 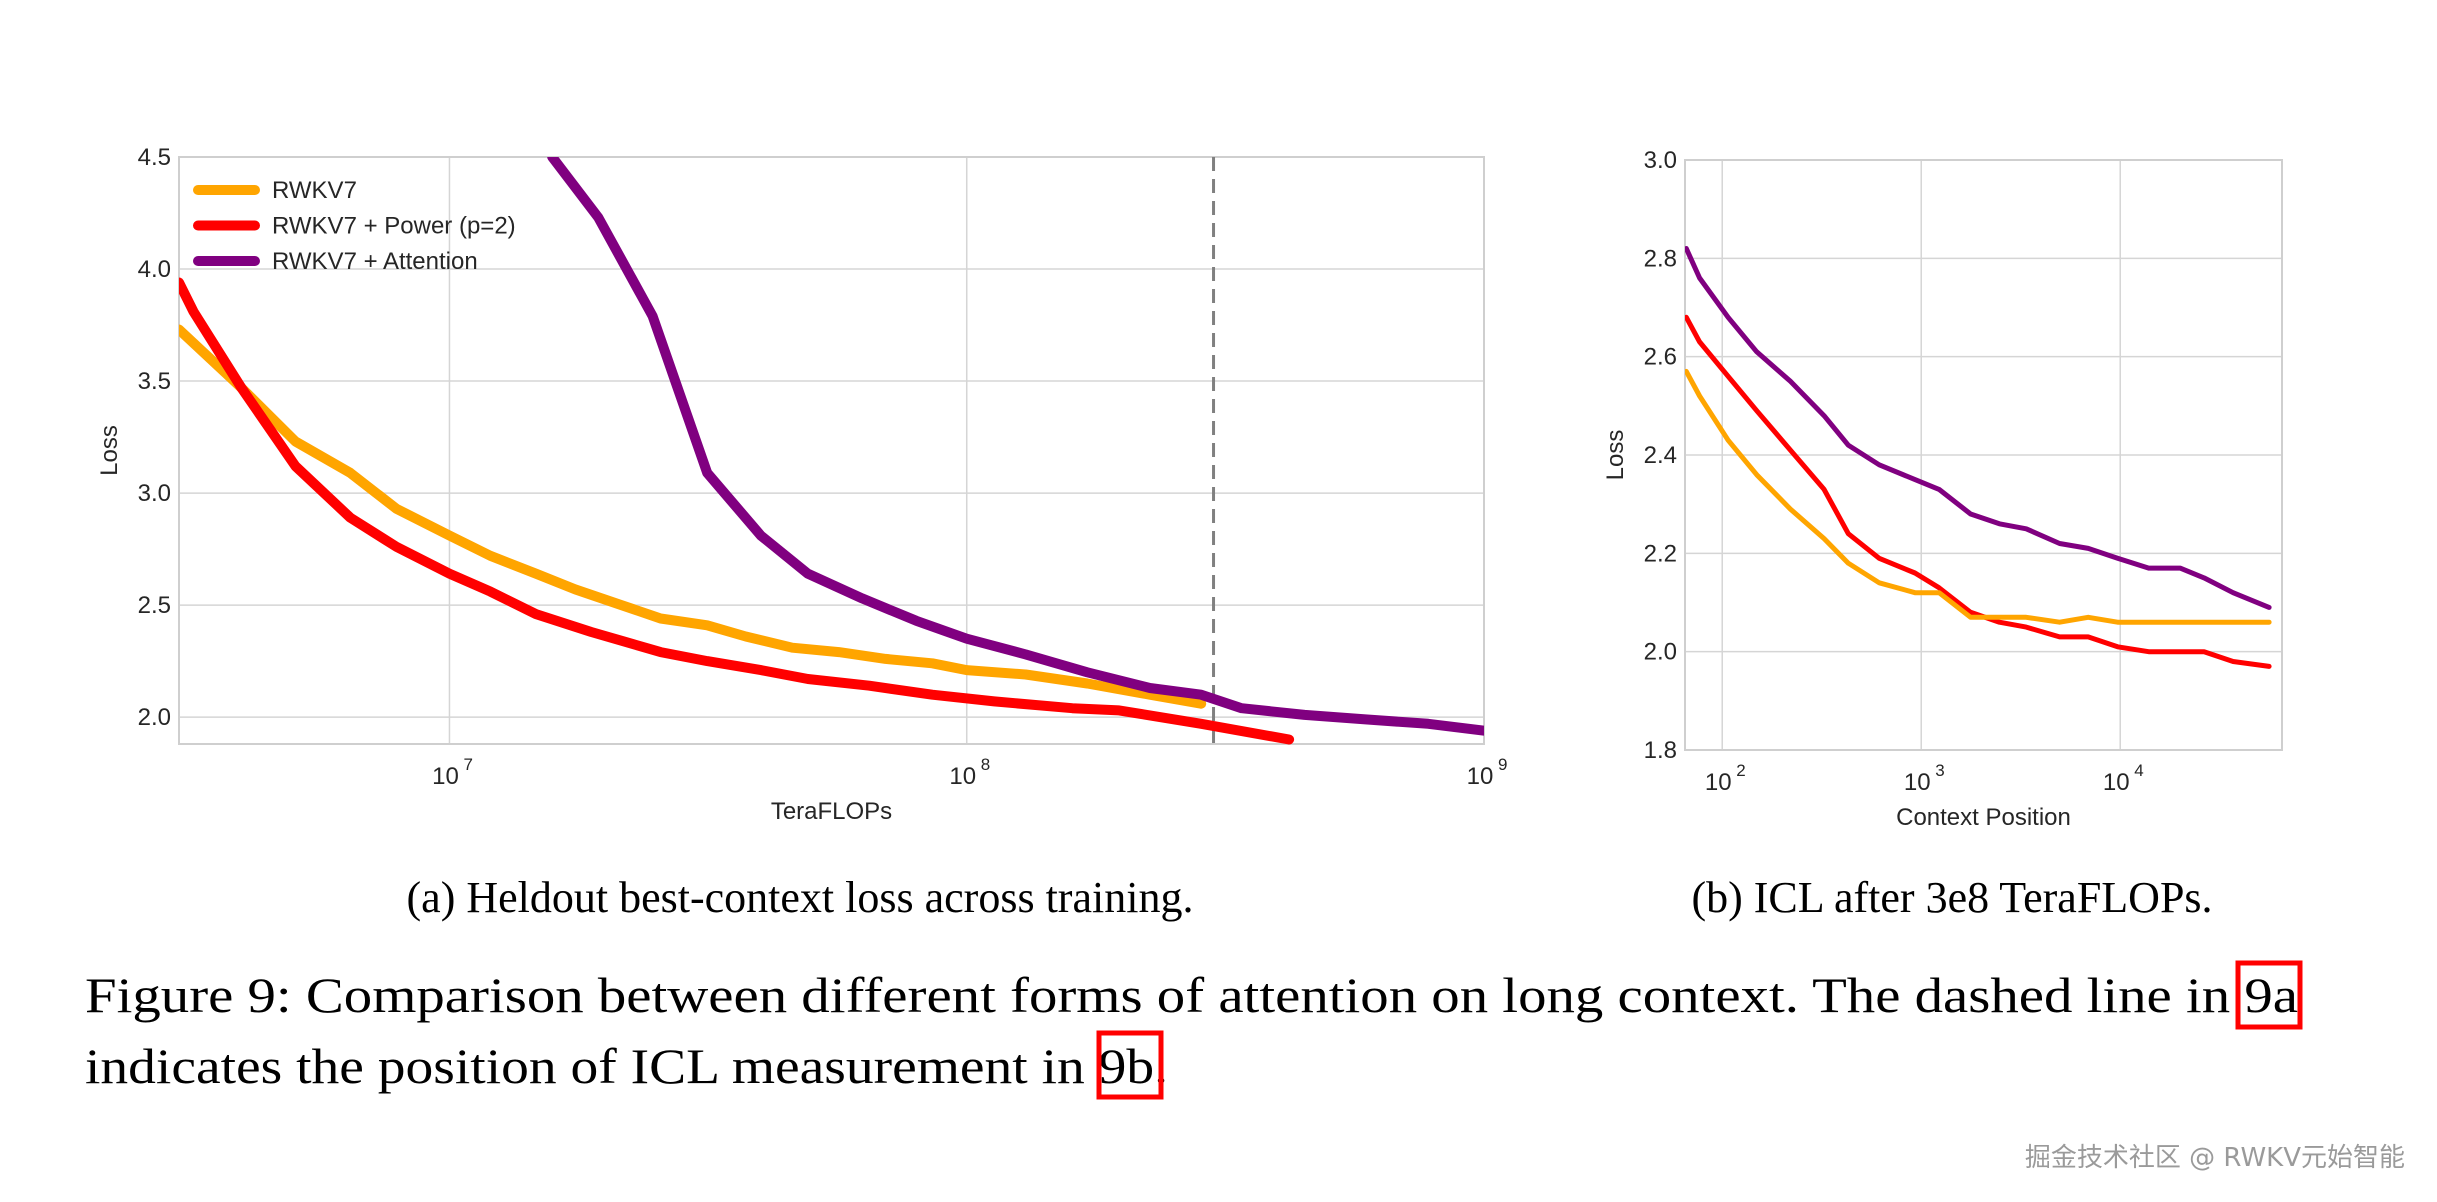 What do you see at coordinates (467, 764) in the screenshot?
I see `x-tick-exponent: 7` at bounding box center [467, 764].